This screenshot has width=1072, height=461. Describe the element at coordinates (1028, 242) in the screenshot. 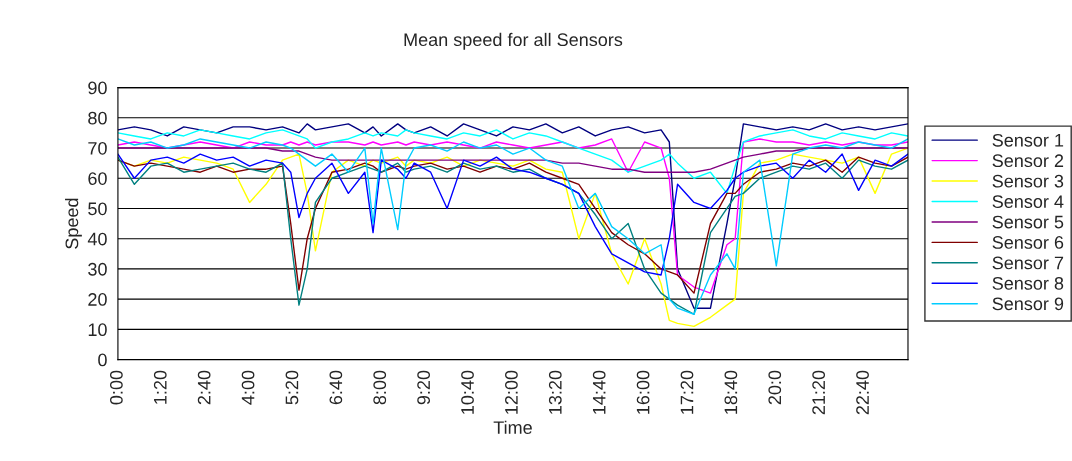

I see `legend-label: Sensor 6` at that location.